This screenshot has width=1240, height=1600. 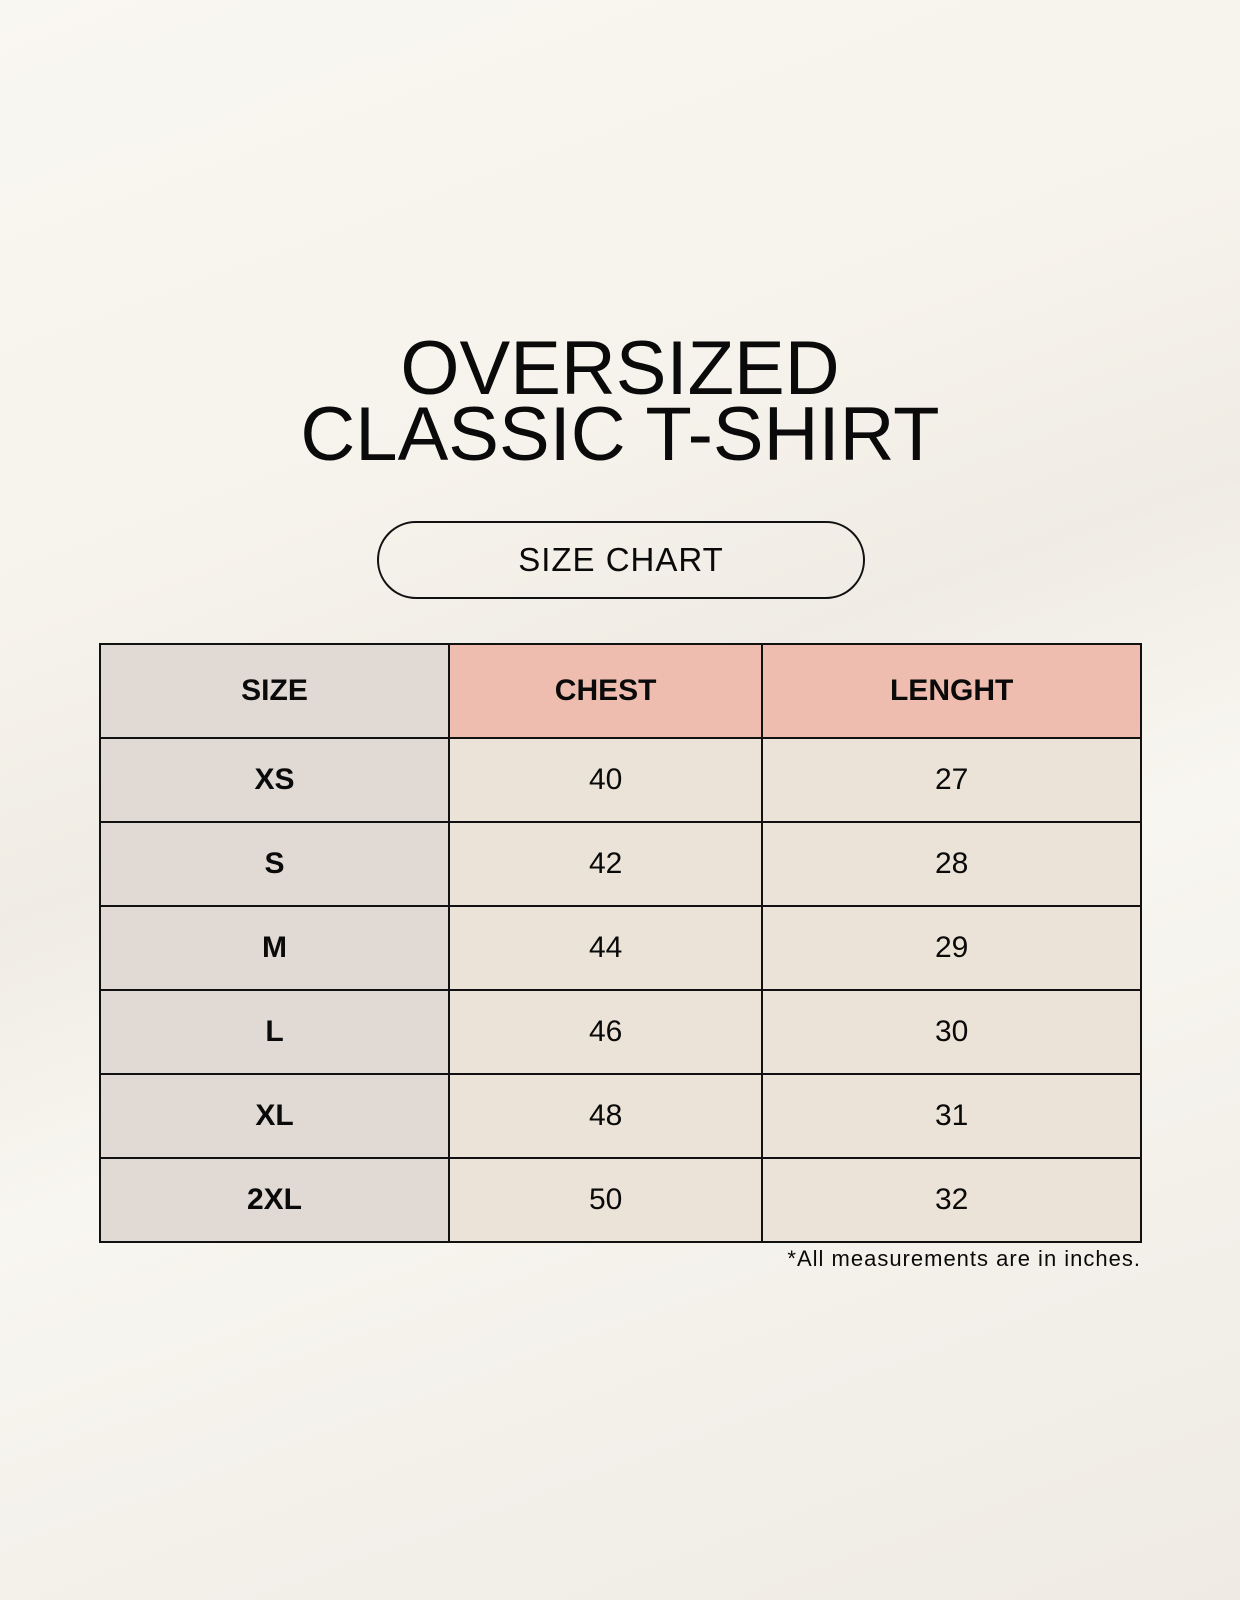 I want to click on size-cell: 2XL, so click(x=274, y=1200).